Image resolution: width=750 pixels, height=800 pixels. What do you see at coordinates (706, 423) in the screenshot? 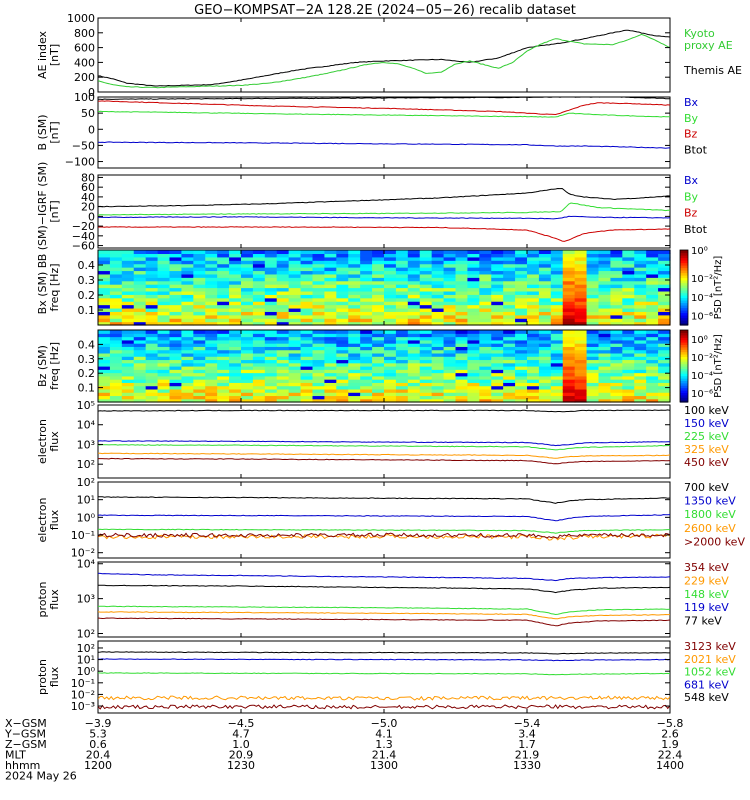
I see `legend-entry: 150 keV` at bounding box center [706, 423].